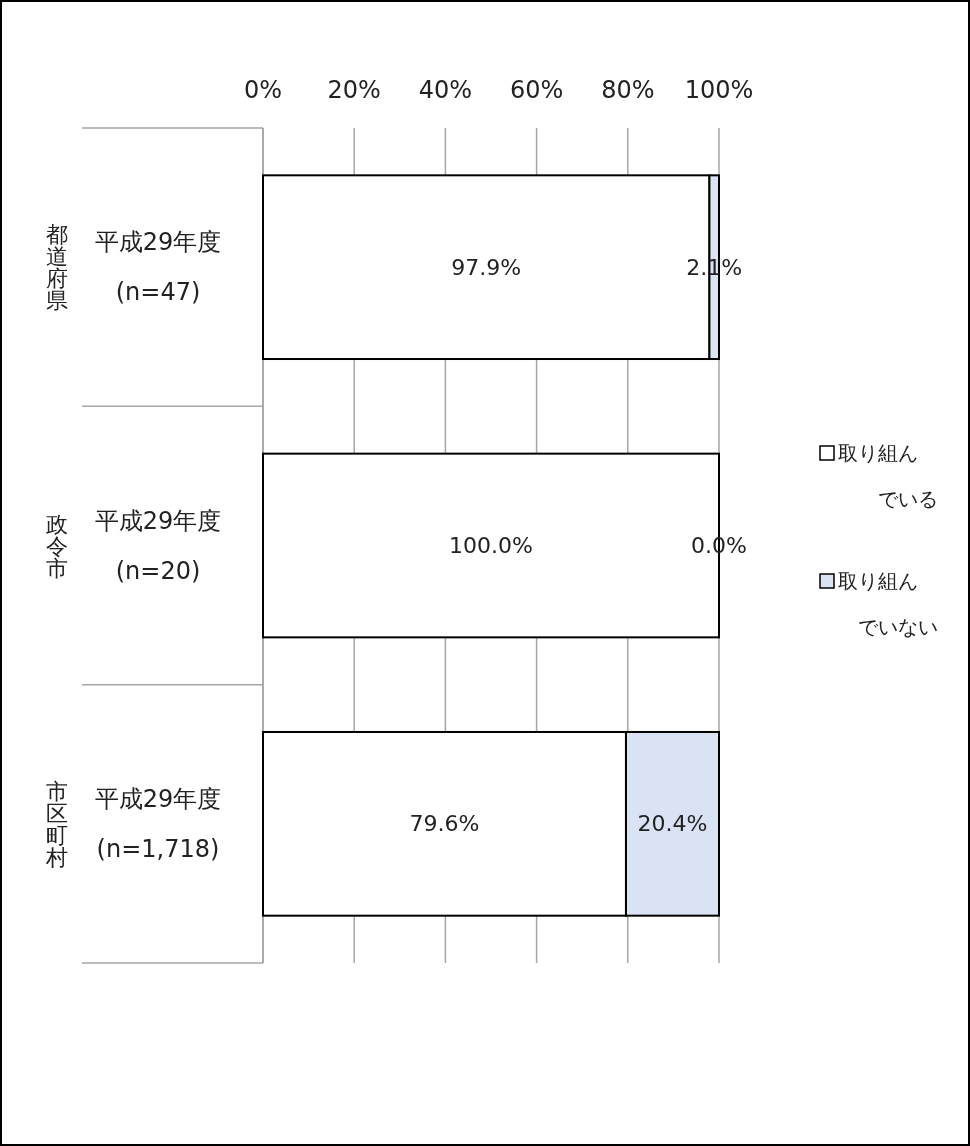 This screenshot has height=1146, width=970. What do you see at coordinates (263, 90) in the screenshot?
I see `x-tick-label: 0%` at bounding box center [263, 90].